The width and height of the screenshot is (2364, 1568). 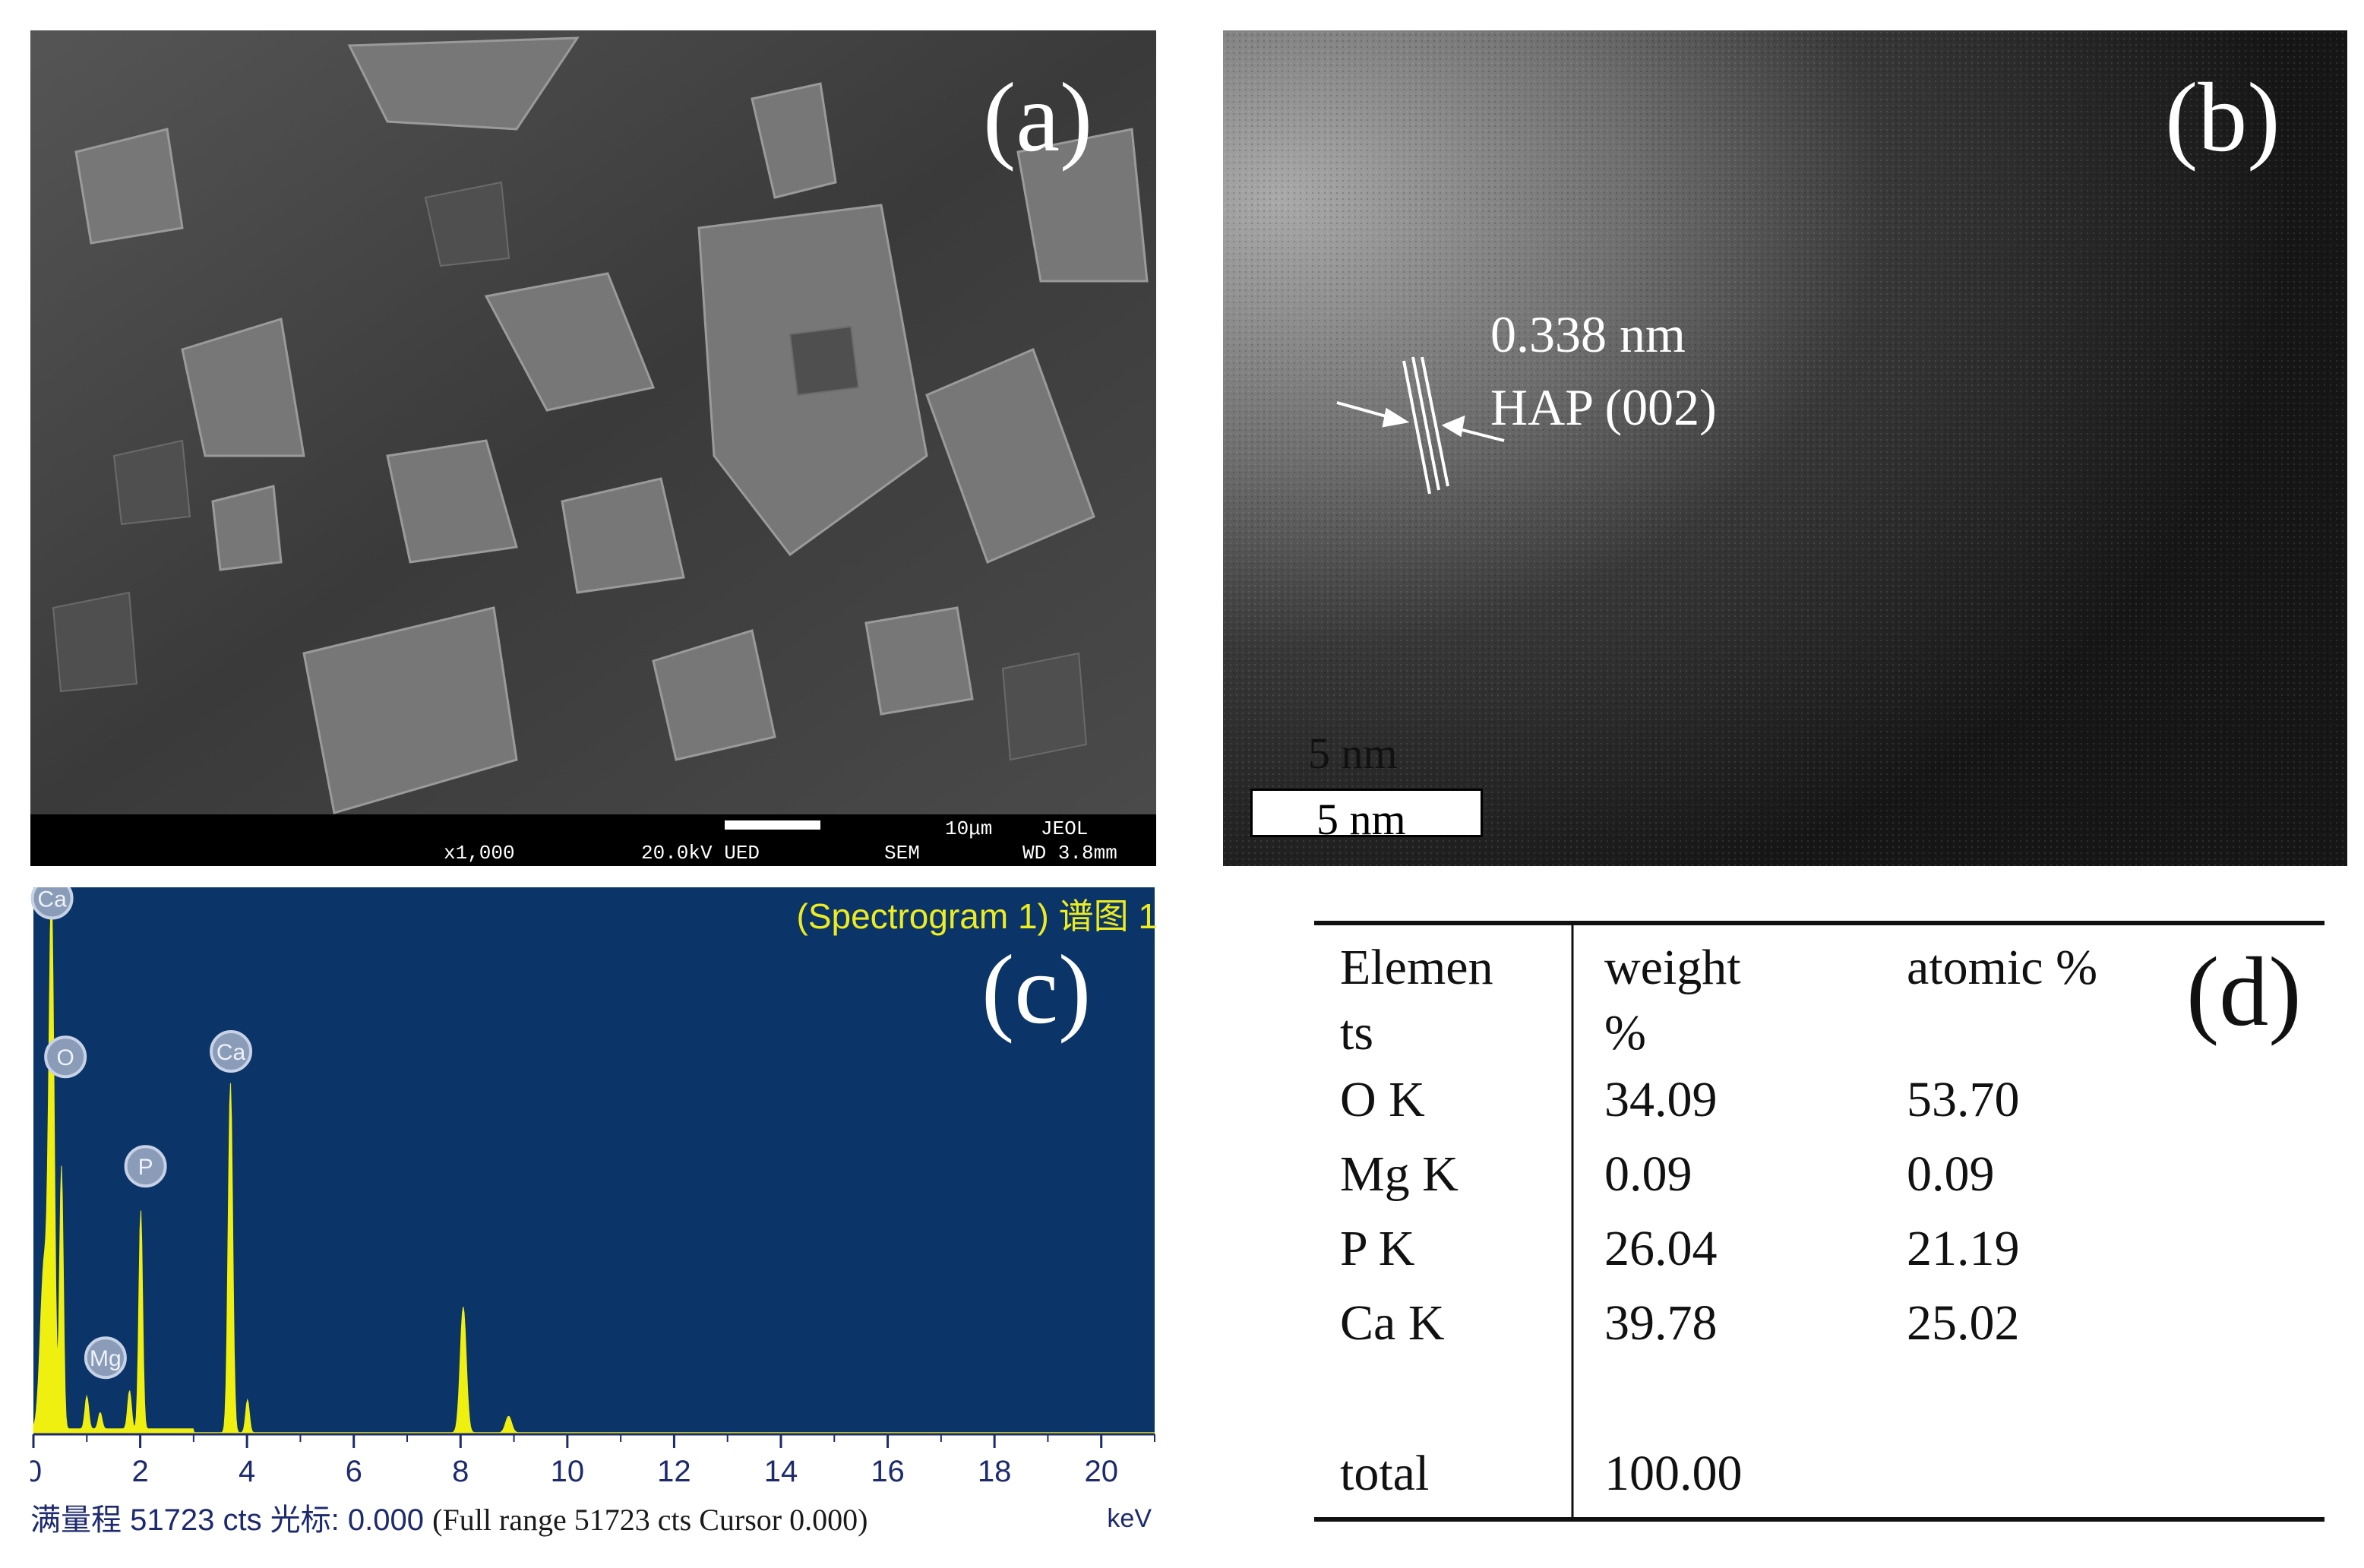 I want to click on eds-x-unit: keV, so click(x=1129, y=1518).